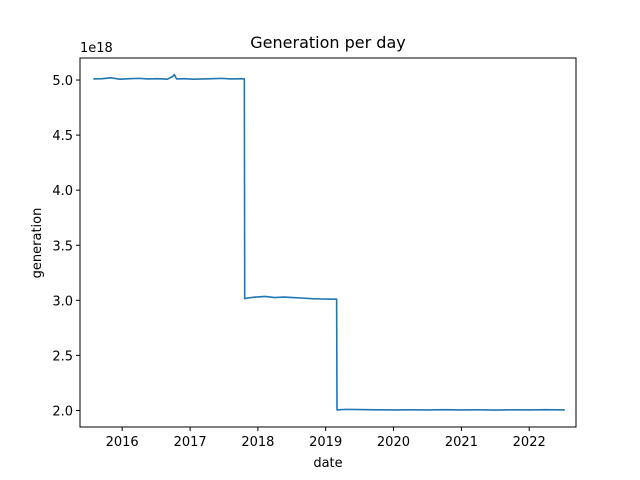  Describe the element at coordinates (327, 42) in the screenshot. I see `chart-title: Generation per day` at that location.